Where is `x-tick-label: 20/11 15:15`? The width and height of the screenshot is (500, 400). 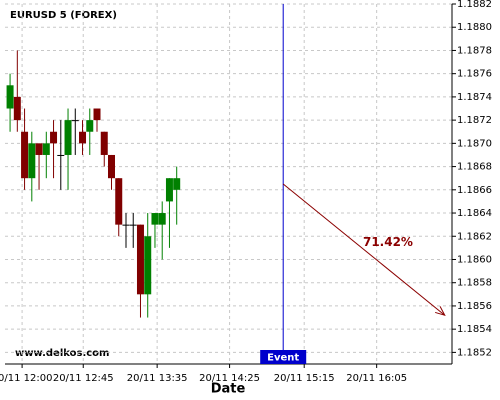
x-tick-label: 20/11 15:15 is located at coordinates (304, 378).